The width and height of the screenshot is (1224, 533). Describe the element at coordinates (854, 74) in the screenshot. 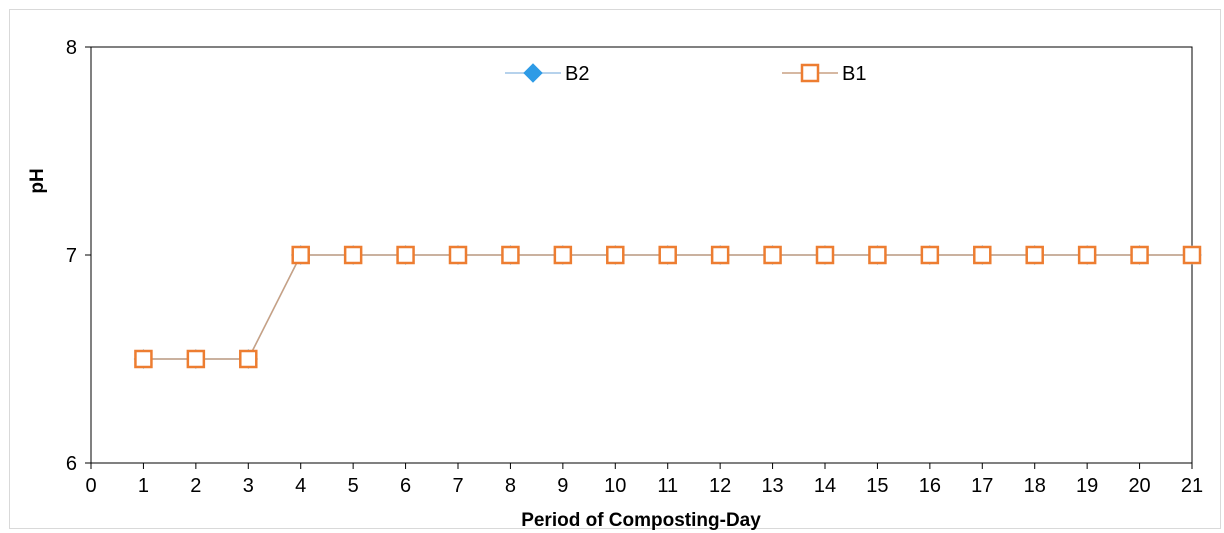

I see `legend-label: B1` at that location.